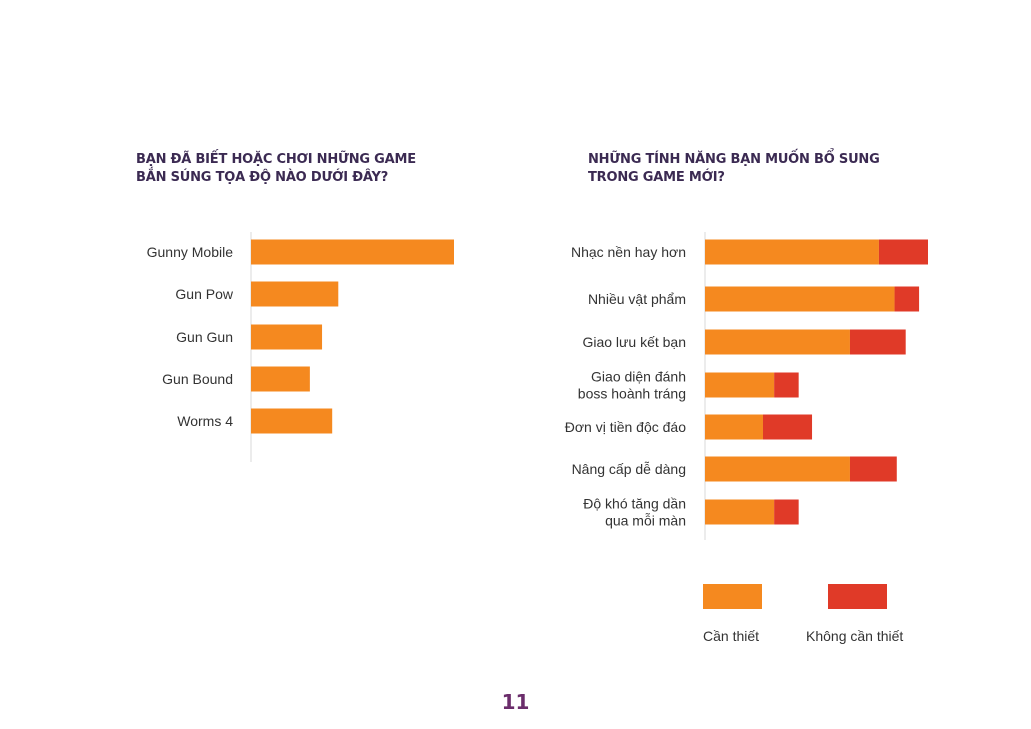  I want to click on right-category-label-1: Nhiều vật phẩm, so click(637, 299).